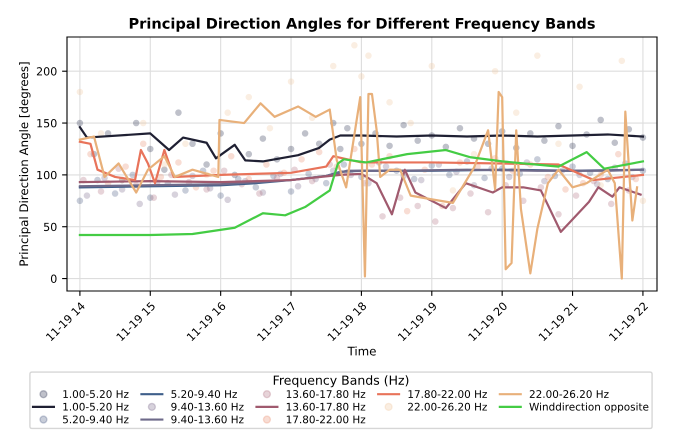 This screenshot has height=435, width=682. I want to click on chart-title: Principal Direction Angles for Different Frequency Bands, so click(362, 25).